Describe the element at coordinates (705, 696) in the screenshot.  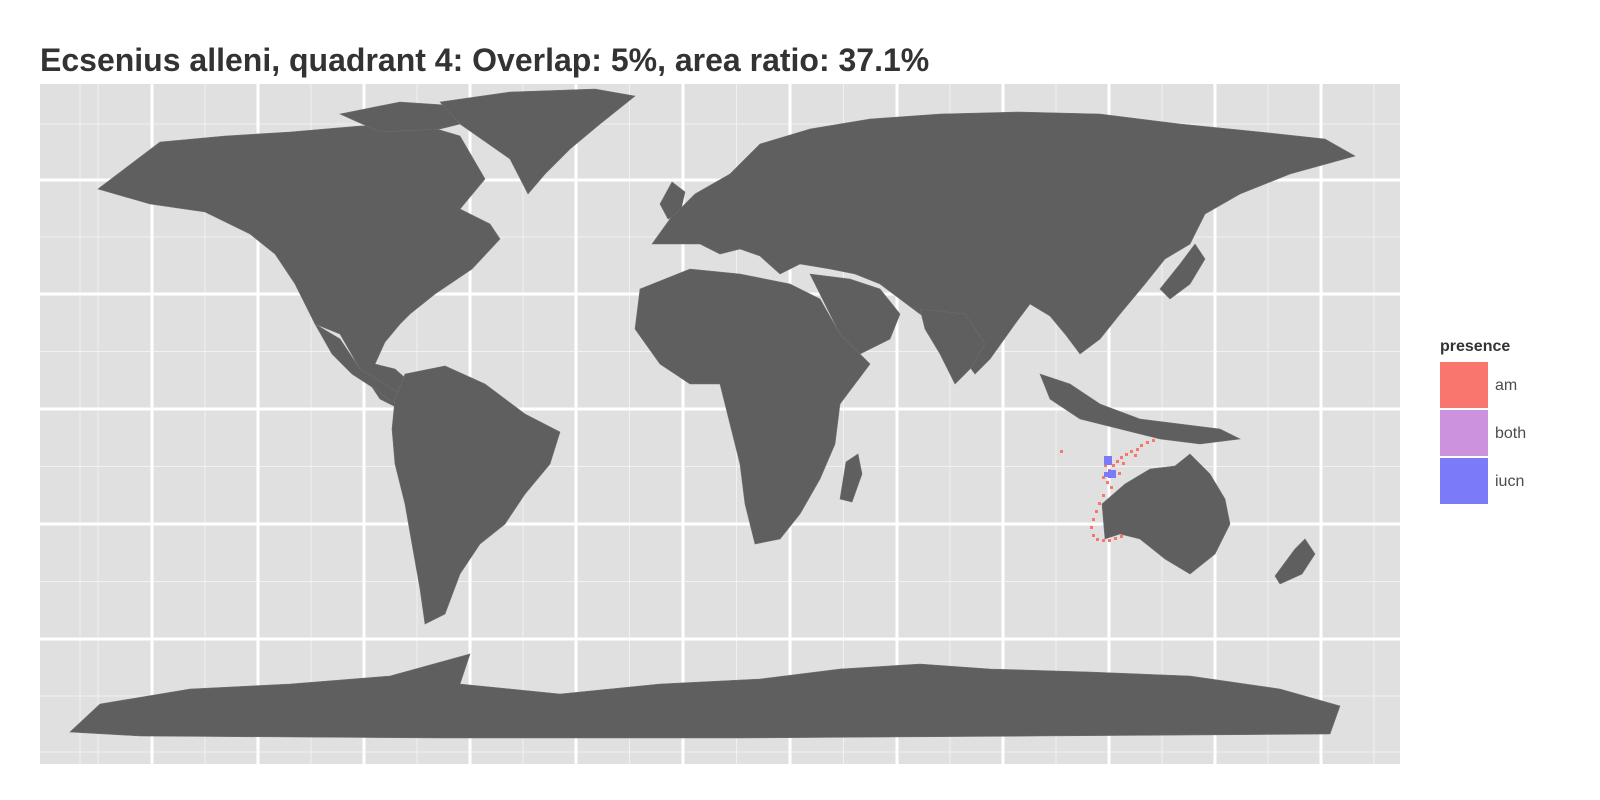
I see `antarctica` at that location.